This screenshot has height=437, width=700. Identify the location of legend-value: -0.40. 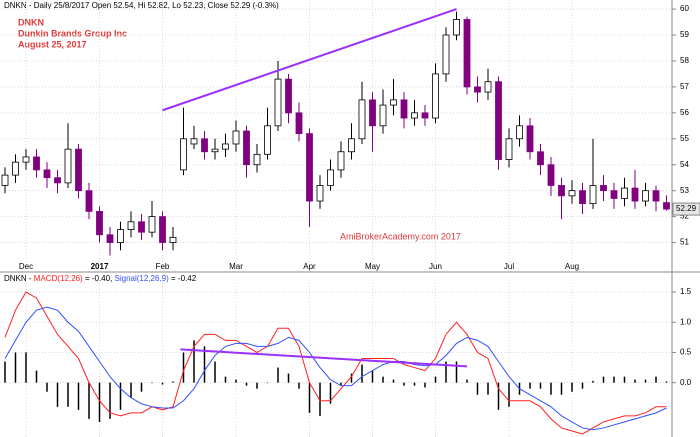
(101, 278).